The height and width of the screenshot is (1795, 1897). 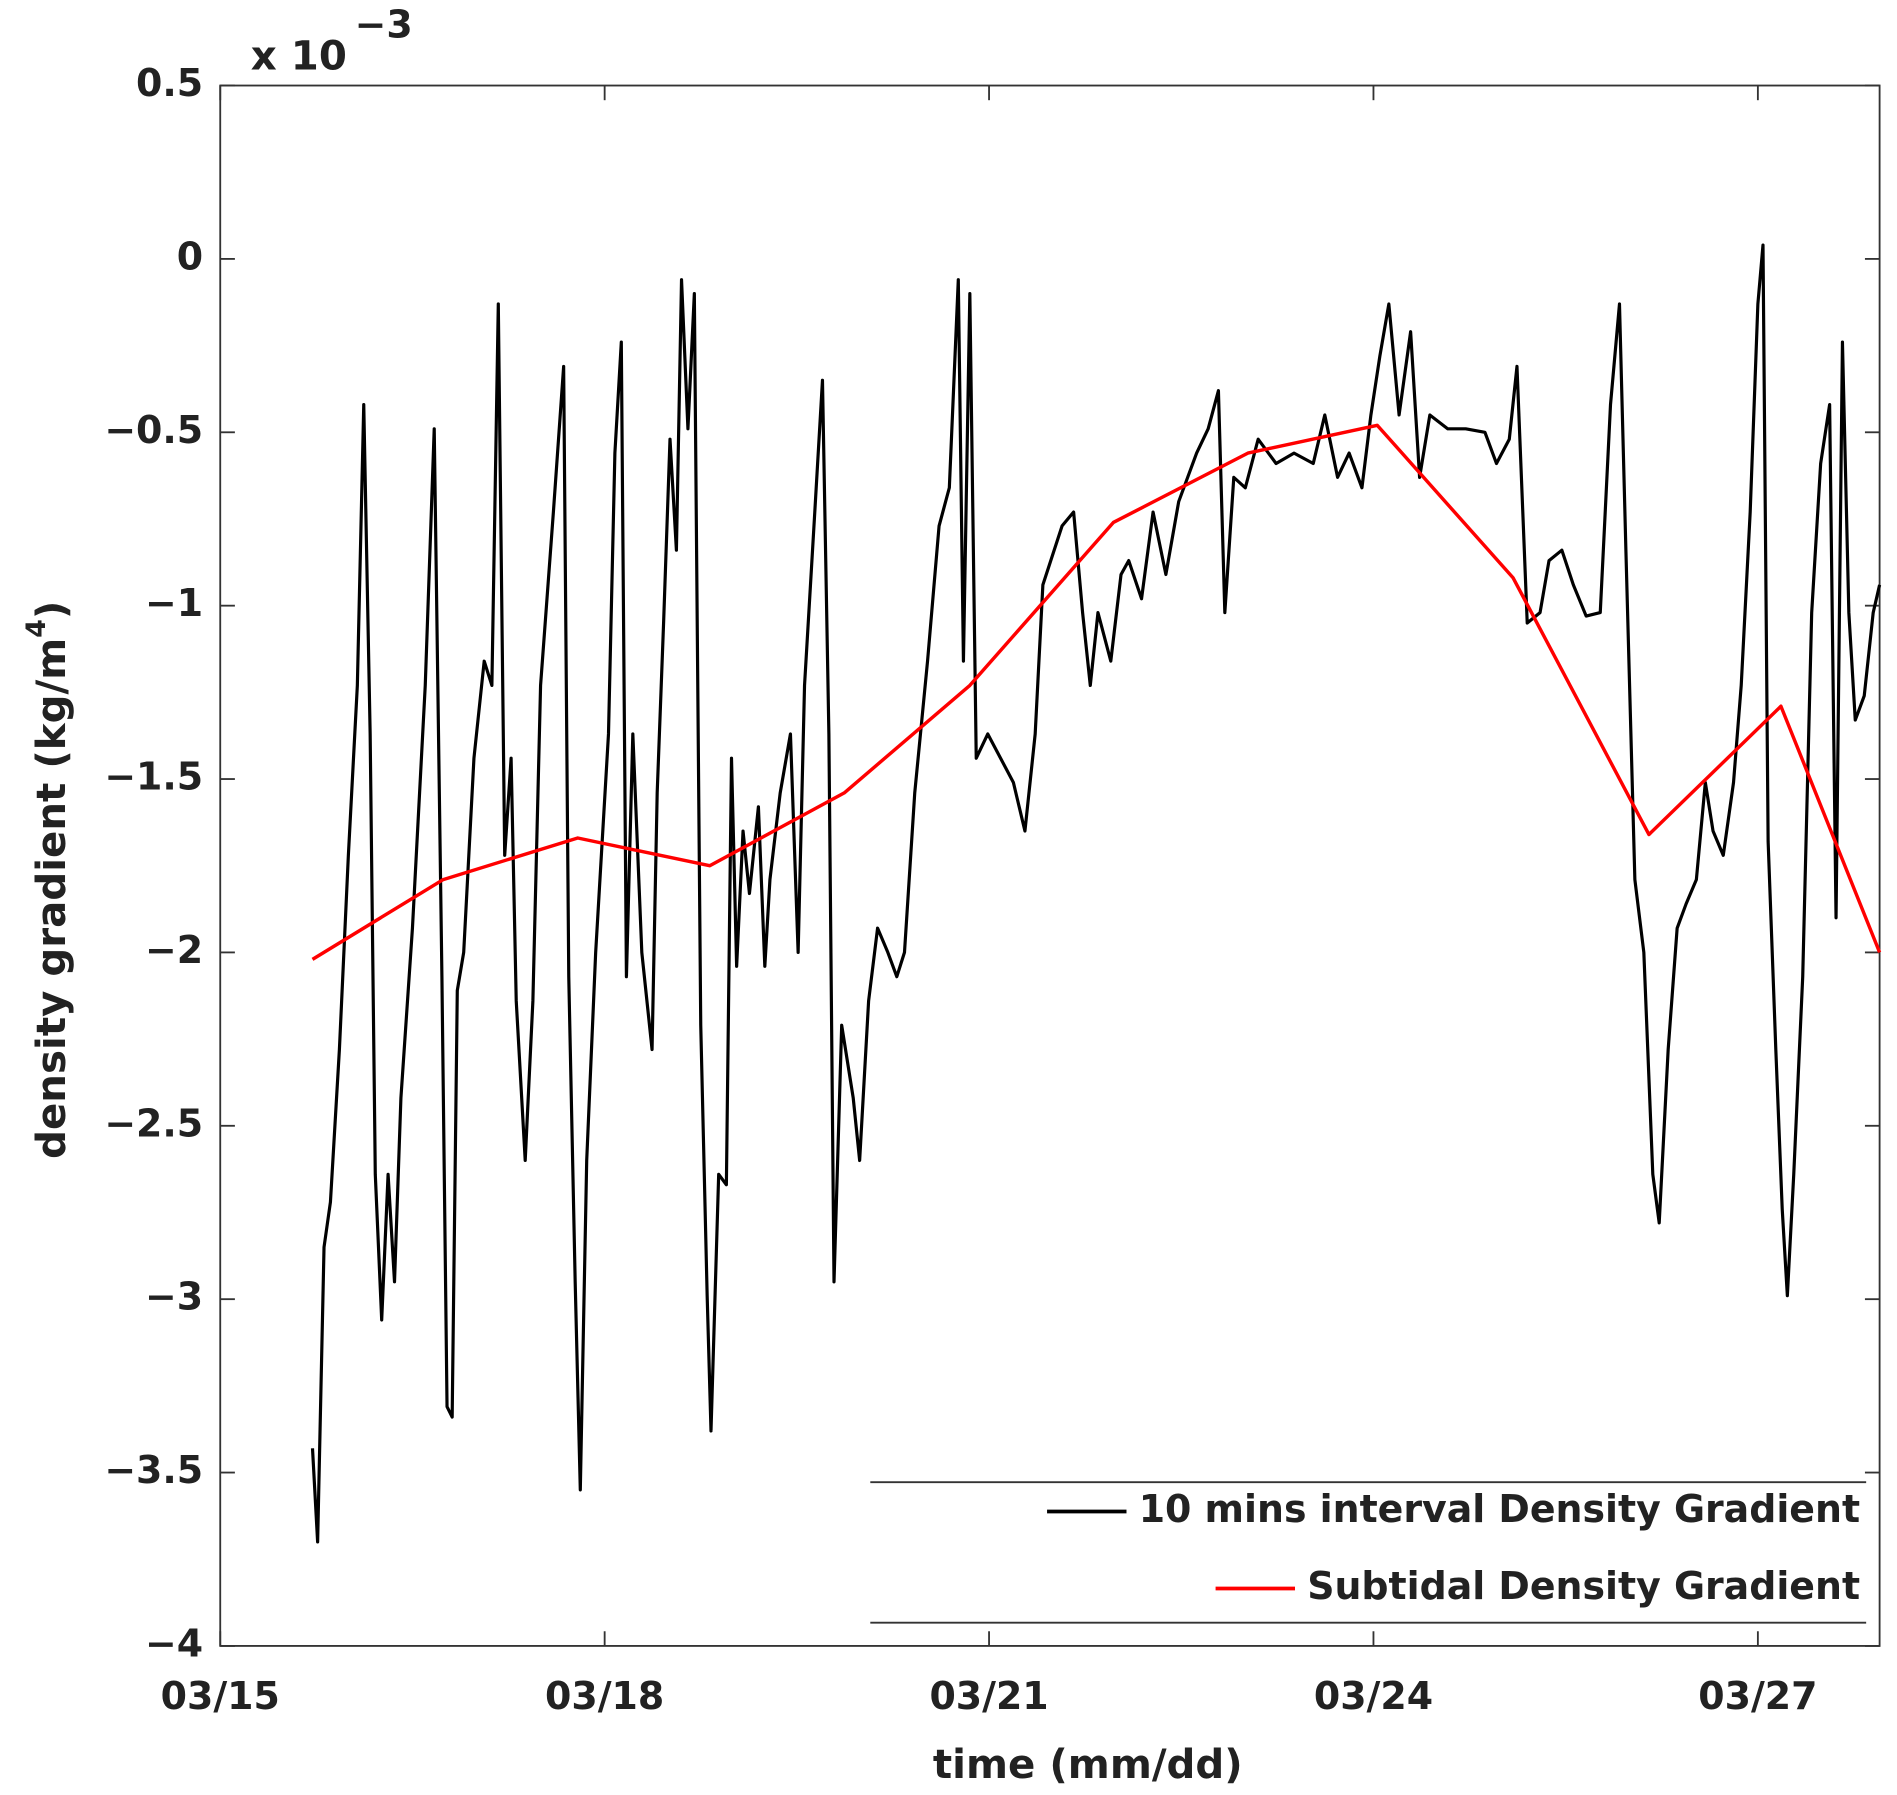 What do you see at coordinates (1373, 1696) in the screenshot?
I see `x-tick-label: 03/24` at bounding box center [1373, 1696].